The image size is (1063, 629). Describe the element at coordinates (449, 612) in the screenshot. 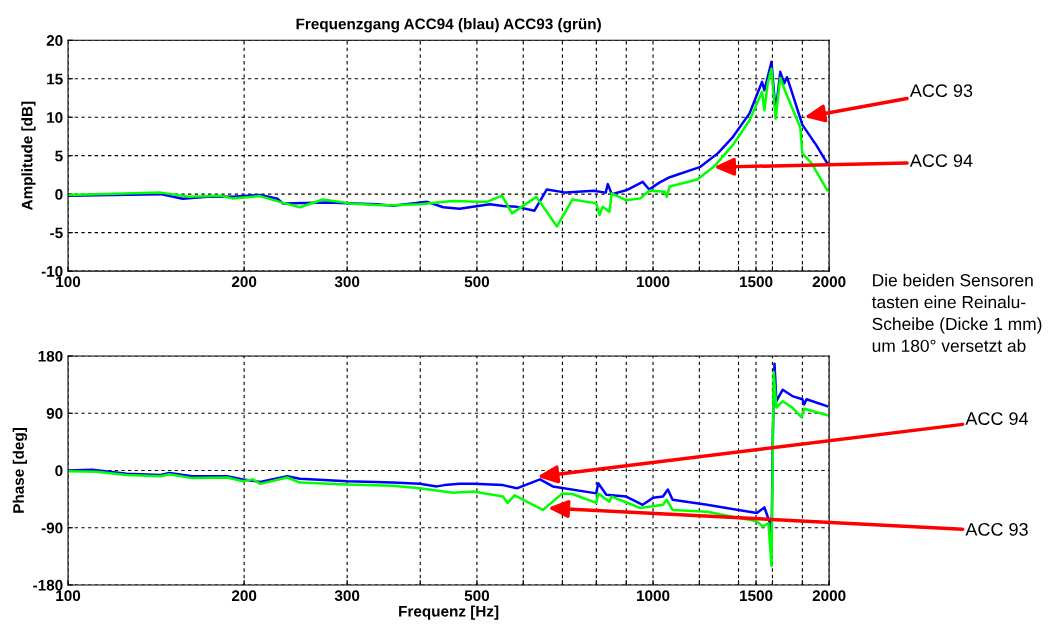

I see `x-axis-title: Frequenz [Hz]` at that location.